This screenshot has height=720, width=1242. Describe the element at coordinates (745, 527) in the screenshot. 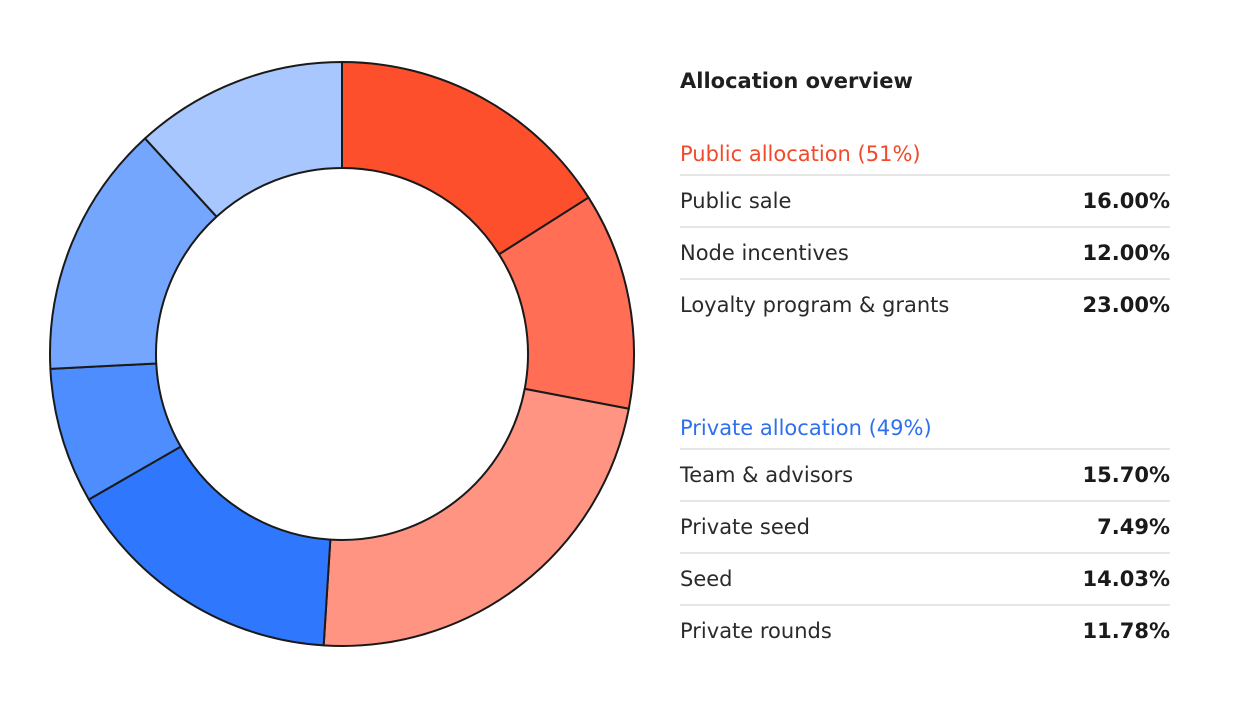

I see `allocation-label: Private seed` at that location.